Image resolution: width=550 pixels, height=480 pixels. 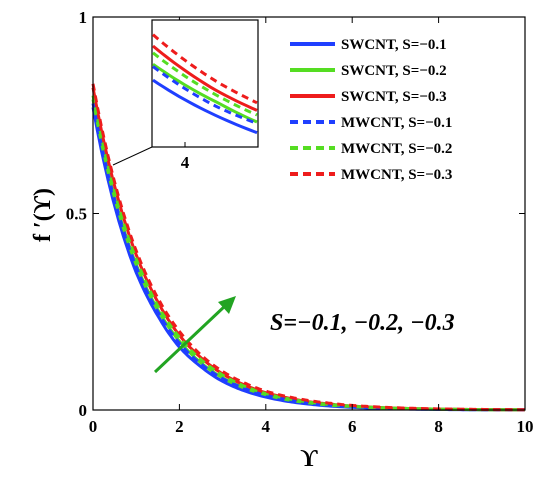 What do you see at coordinates (93, 426) in the screenshot?
I see `x-tick-label: 0` at bounding box center [93, 426].